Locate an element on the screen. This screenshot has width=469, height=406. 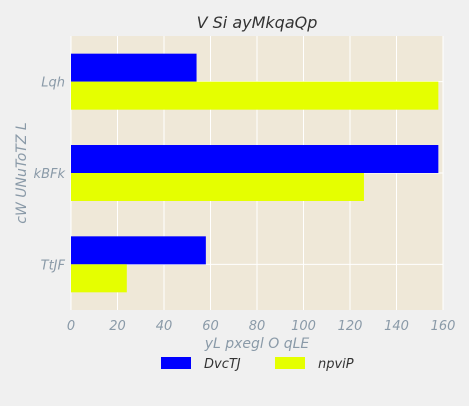
bar-series-1-Lqh is located at coordinates (134, 67).